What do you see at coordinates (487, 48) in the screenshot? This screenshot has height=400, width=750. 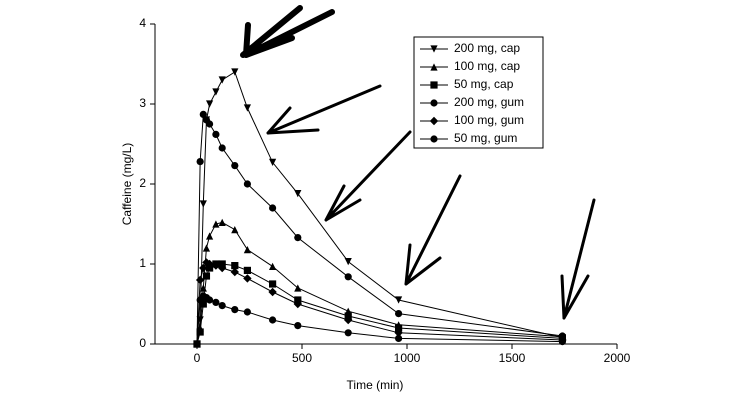 I see `legend-label: 200 mg, cap` at bounding box center [487, 48].